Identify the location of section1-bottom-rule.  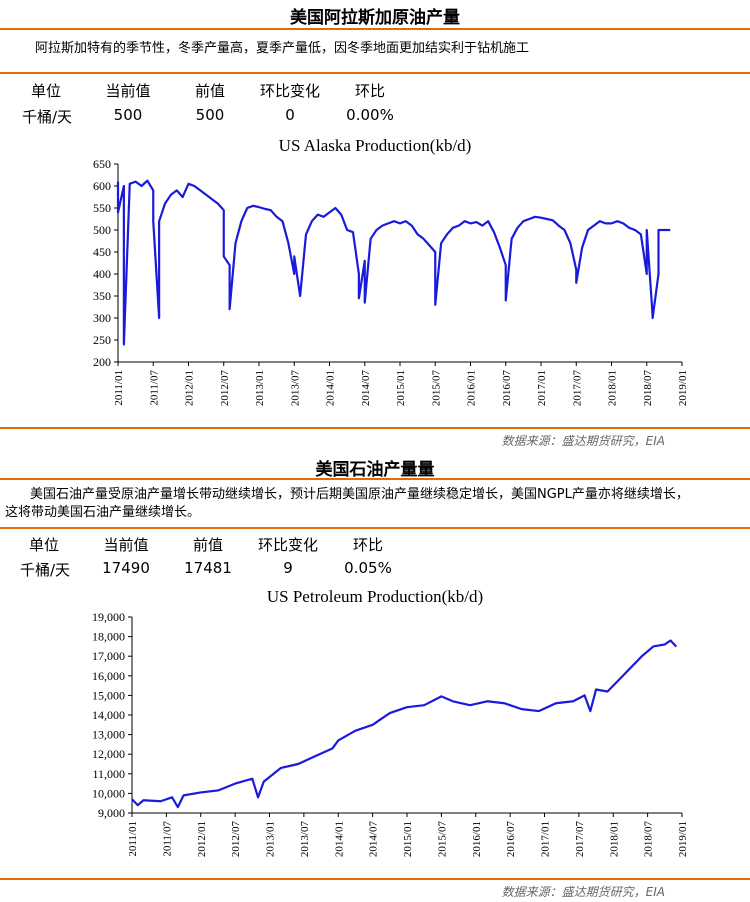
(375, 428).